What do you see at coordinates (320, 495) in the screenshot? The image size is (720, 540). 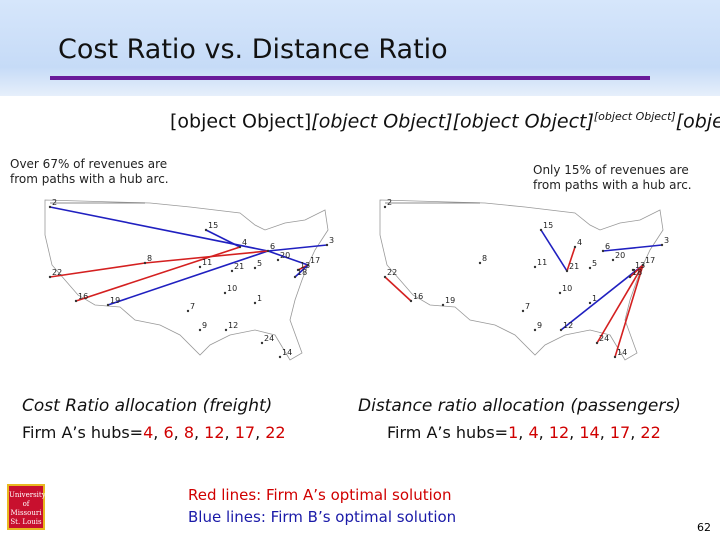 I see `legend-red: Red lines: Firm A’s optimal solution` at bounding box center [320, 495].